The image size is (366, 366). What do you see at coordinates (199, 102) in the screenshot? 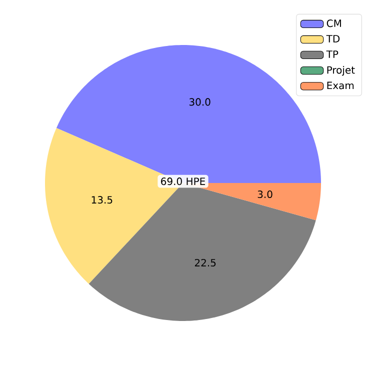
I see `data-label: 30.0` at bounding box center [199, 102].